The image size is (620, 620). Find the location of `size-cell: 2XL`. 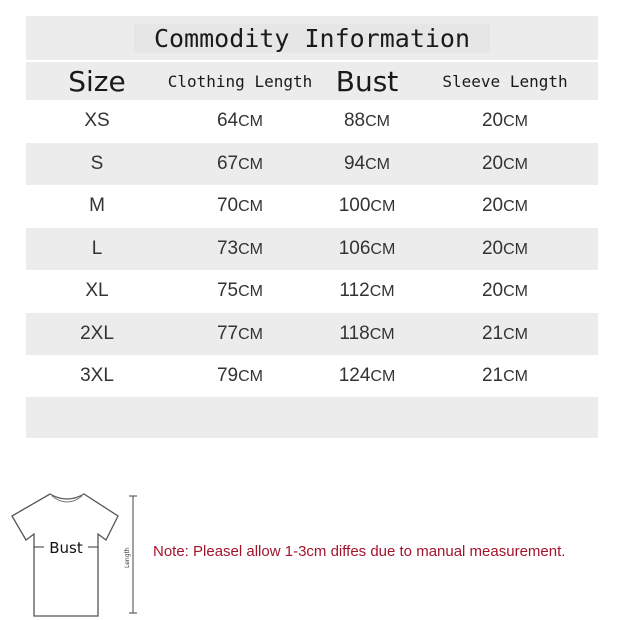

size-cell: 2XL is located at coordinates (97, 333).